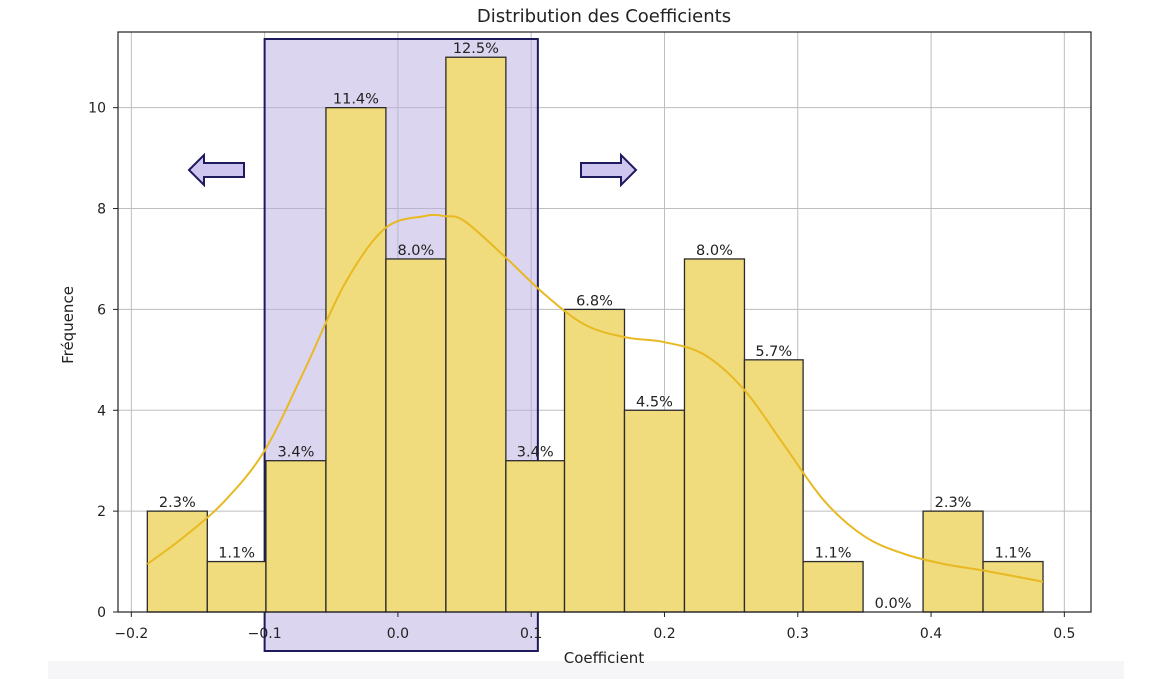  Describe the element at coordinates (356, 100) in the screenshot. I see `bar-value-label: 11.4%` at that location.